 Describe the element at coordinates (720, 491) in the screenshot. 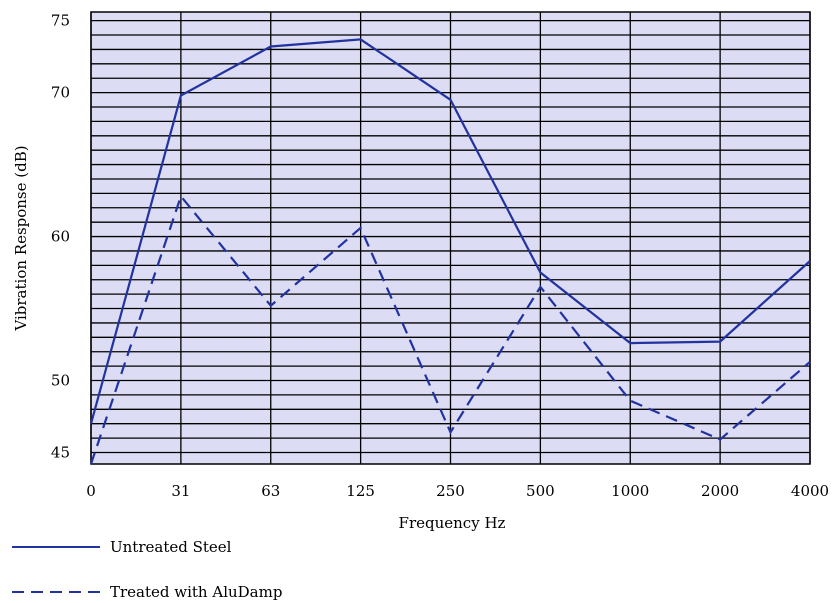

I see `x-tick-label: 2000` at that location.